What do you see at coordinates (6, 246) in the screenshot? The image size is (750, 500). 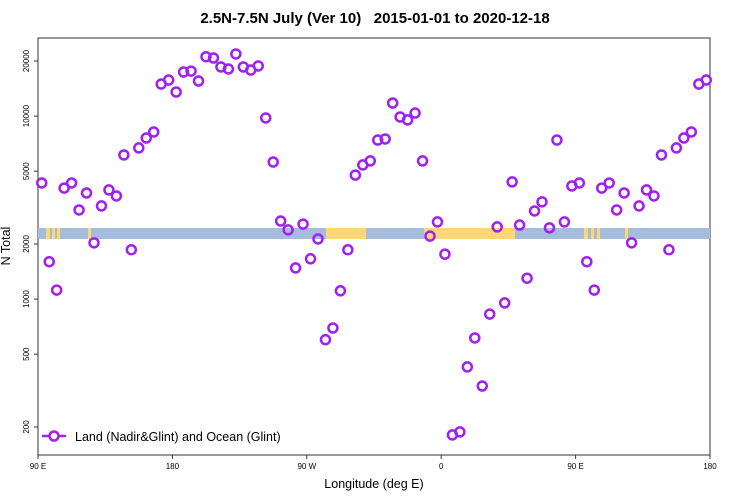 I see `y-axis-label: N Total` at bounding box center [6, 246].